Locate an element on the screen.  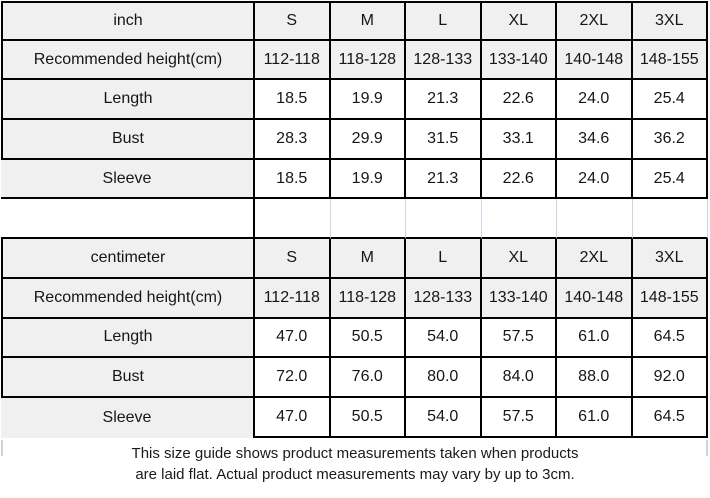
table-row: inch S M L XL 2XL 3XL is located at coordinates (354, 21).